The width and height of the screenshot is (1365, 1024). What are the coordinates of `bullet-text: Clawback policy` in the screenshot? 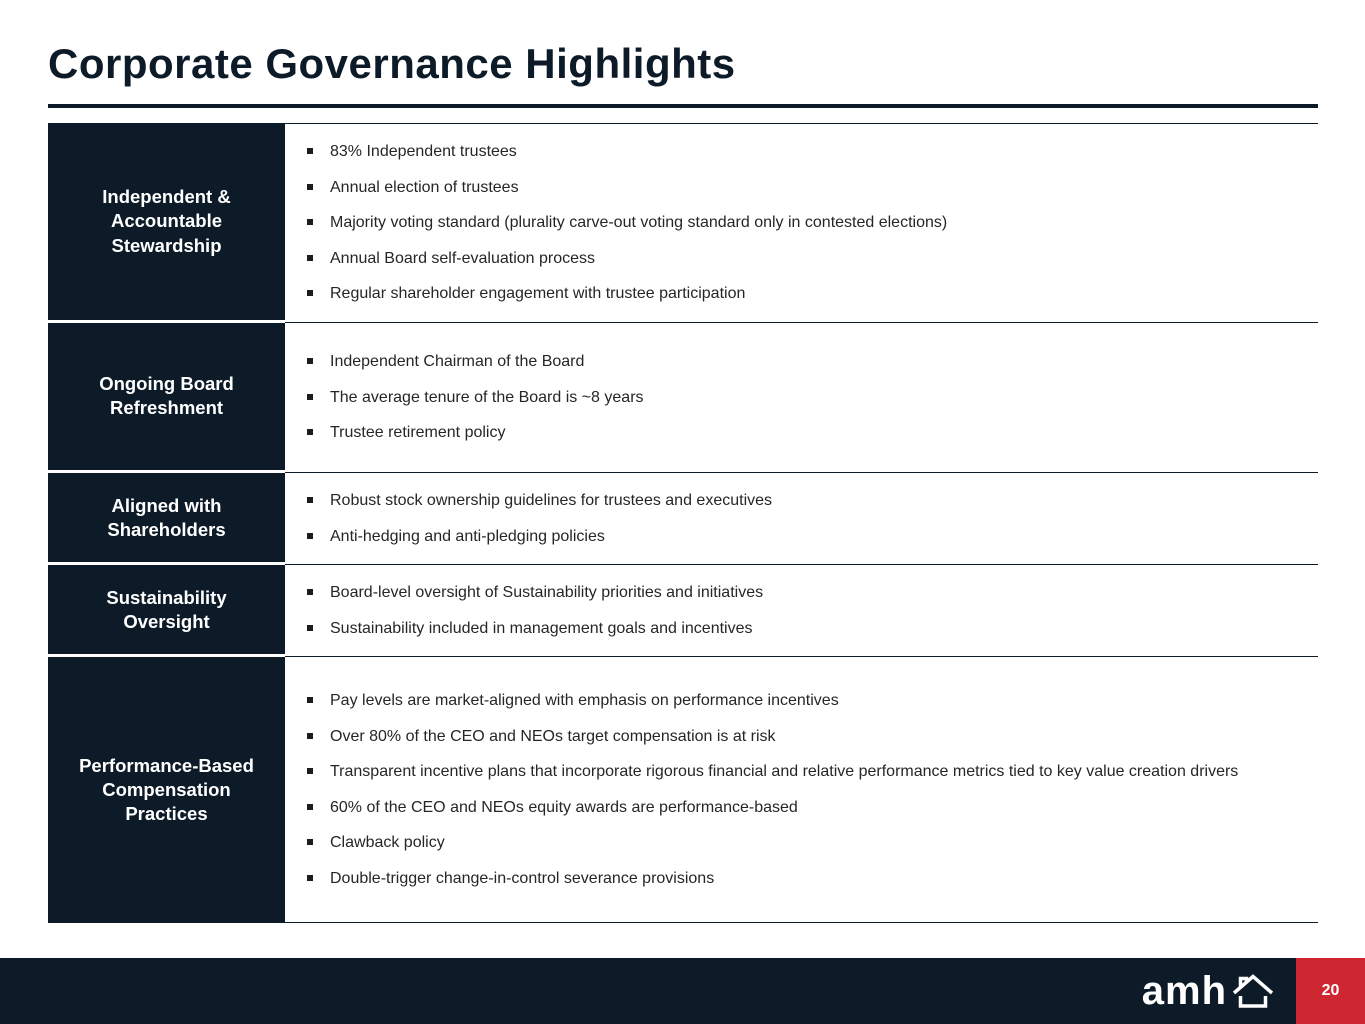 It's located at (387, 843).